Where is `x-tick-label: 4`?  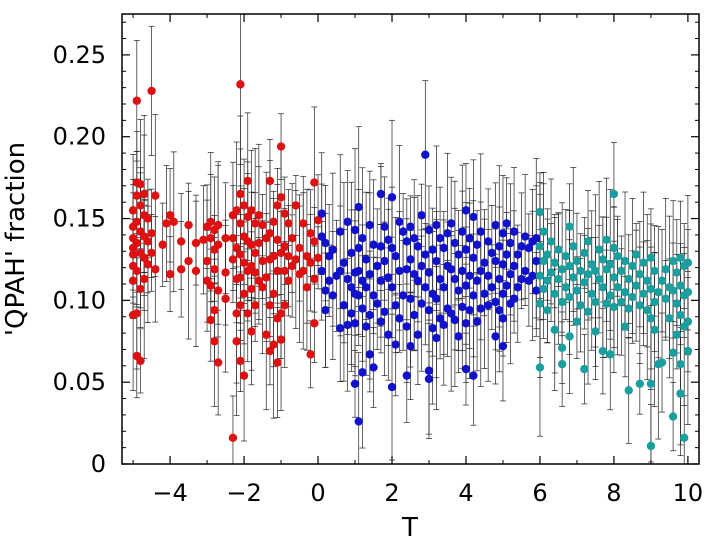
x-tick-label: 4 is located at coordinates (465, 493).